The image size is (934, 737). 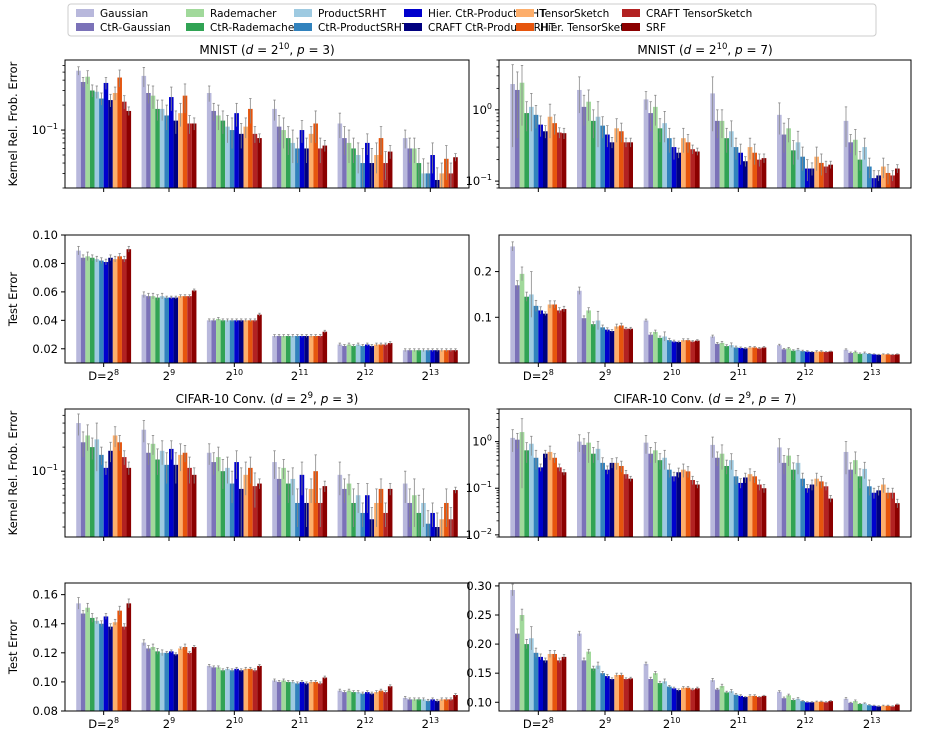 What do you see at coordinates (472, 20) in the screenshot?
I see `legend-frame` at bounding box center [472, 20].